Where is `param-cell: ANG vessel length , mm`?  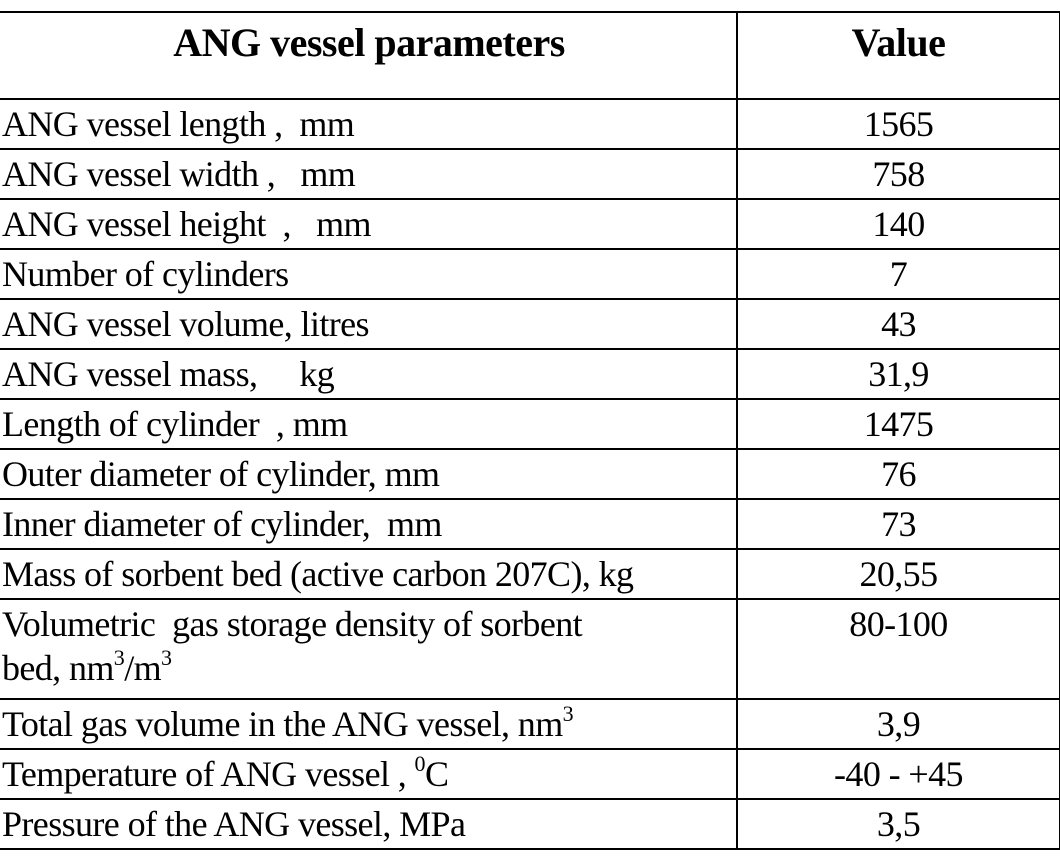 param-cell: ANG vessel length , mm is located at coordinates (369, 124).